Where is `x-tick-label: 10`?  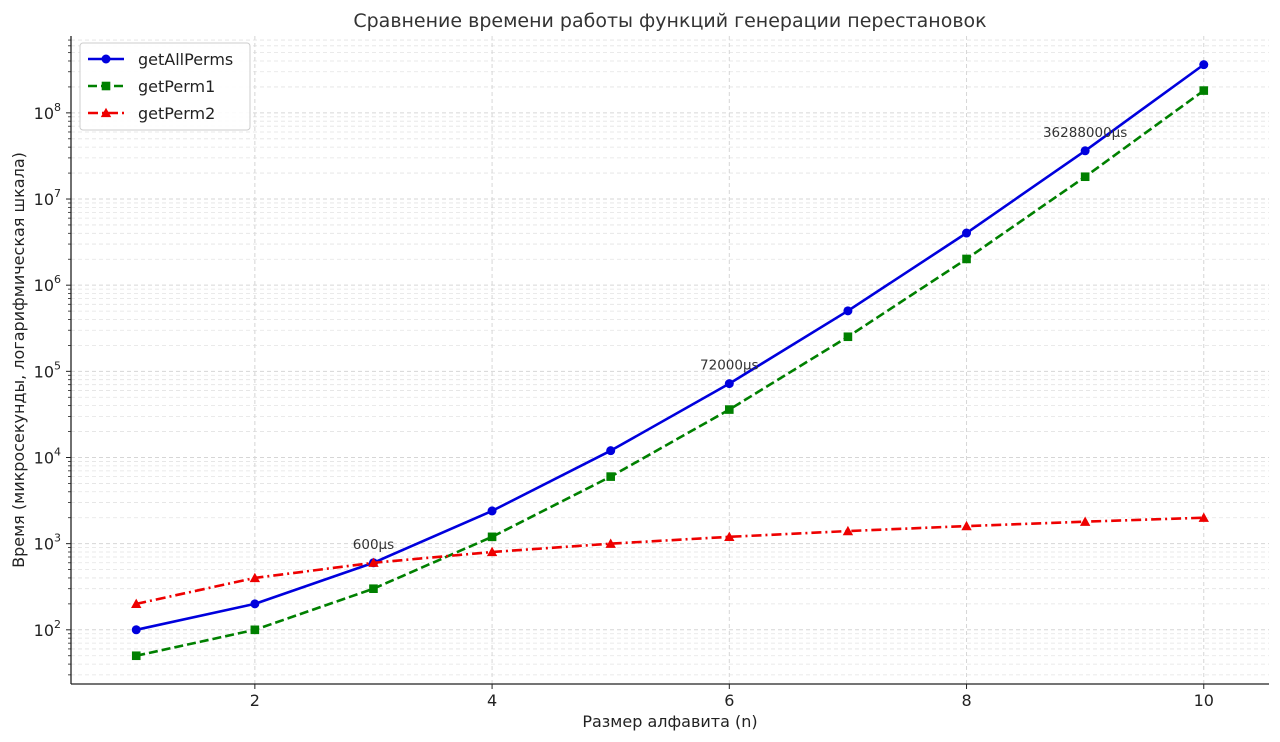 x-tick-label: 10 is located at coordinates (1204, 700).